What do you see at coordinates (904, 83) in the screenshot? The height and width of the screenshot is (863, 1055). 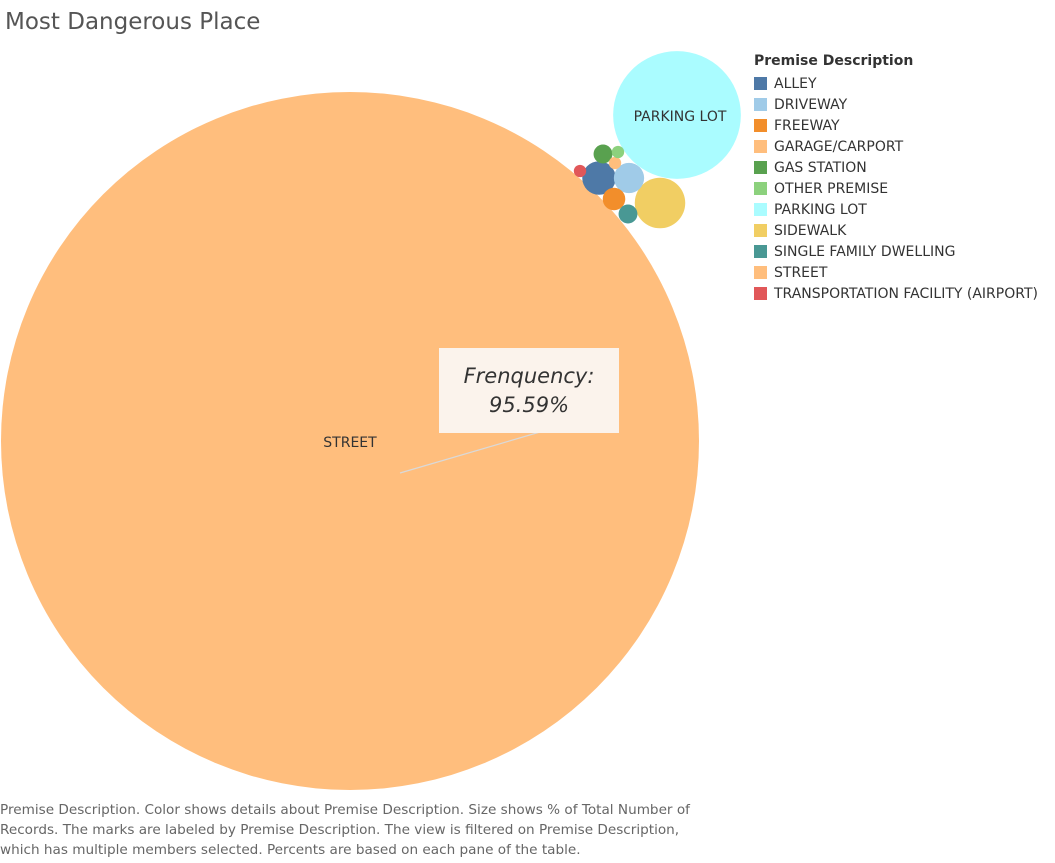 I see `legend-item-alley: ALLEY` at bounding box center [904, 83].